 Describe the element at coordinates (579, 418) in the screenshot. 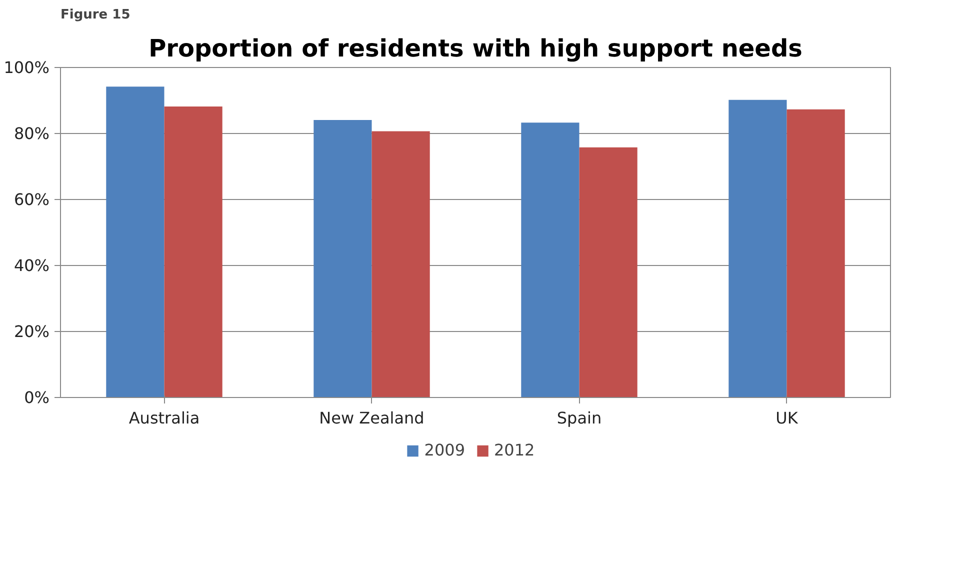

I see `x-tick-label: Spain` at that location.